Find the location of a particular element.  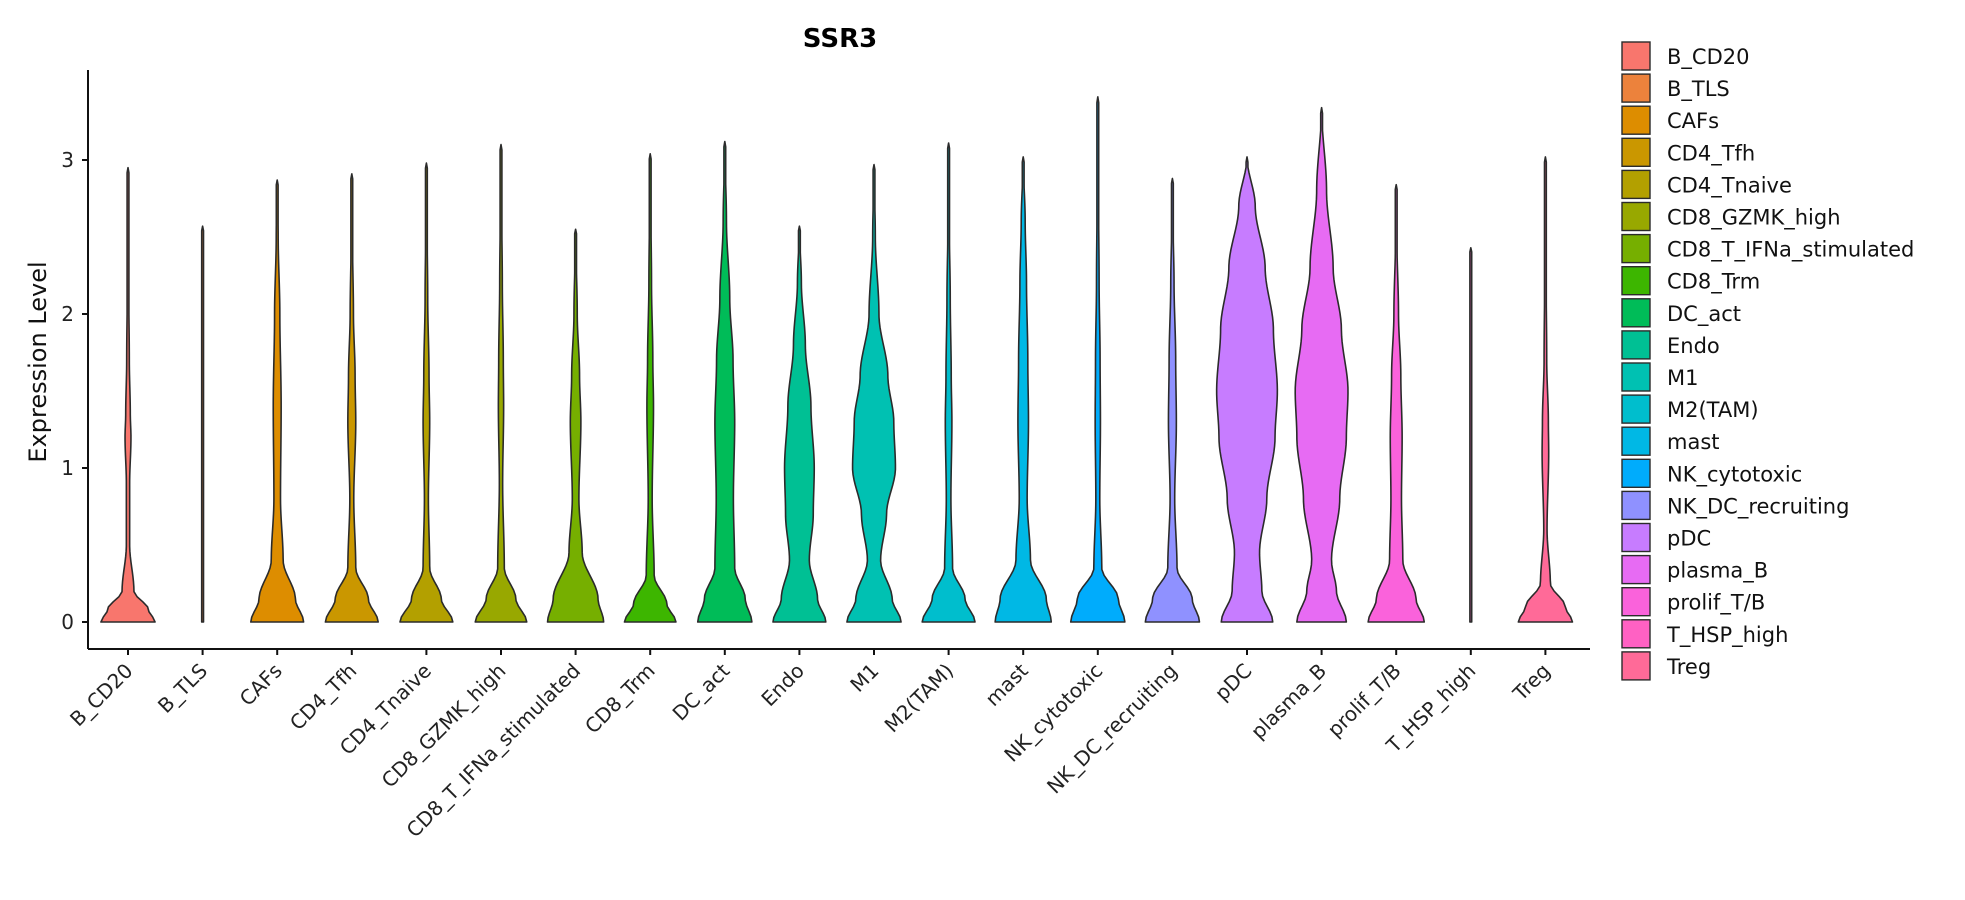

legend-item-M2(TAM): M2(TAM) is located at coordinates (1690, 409).